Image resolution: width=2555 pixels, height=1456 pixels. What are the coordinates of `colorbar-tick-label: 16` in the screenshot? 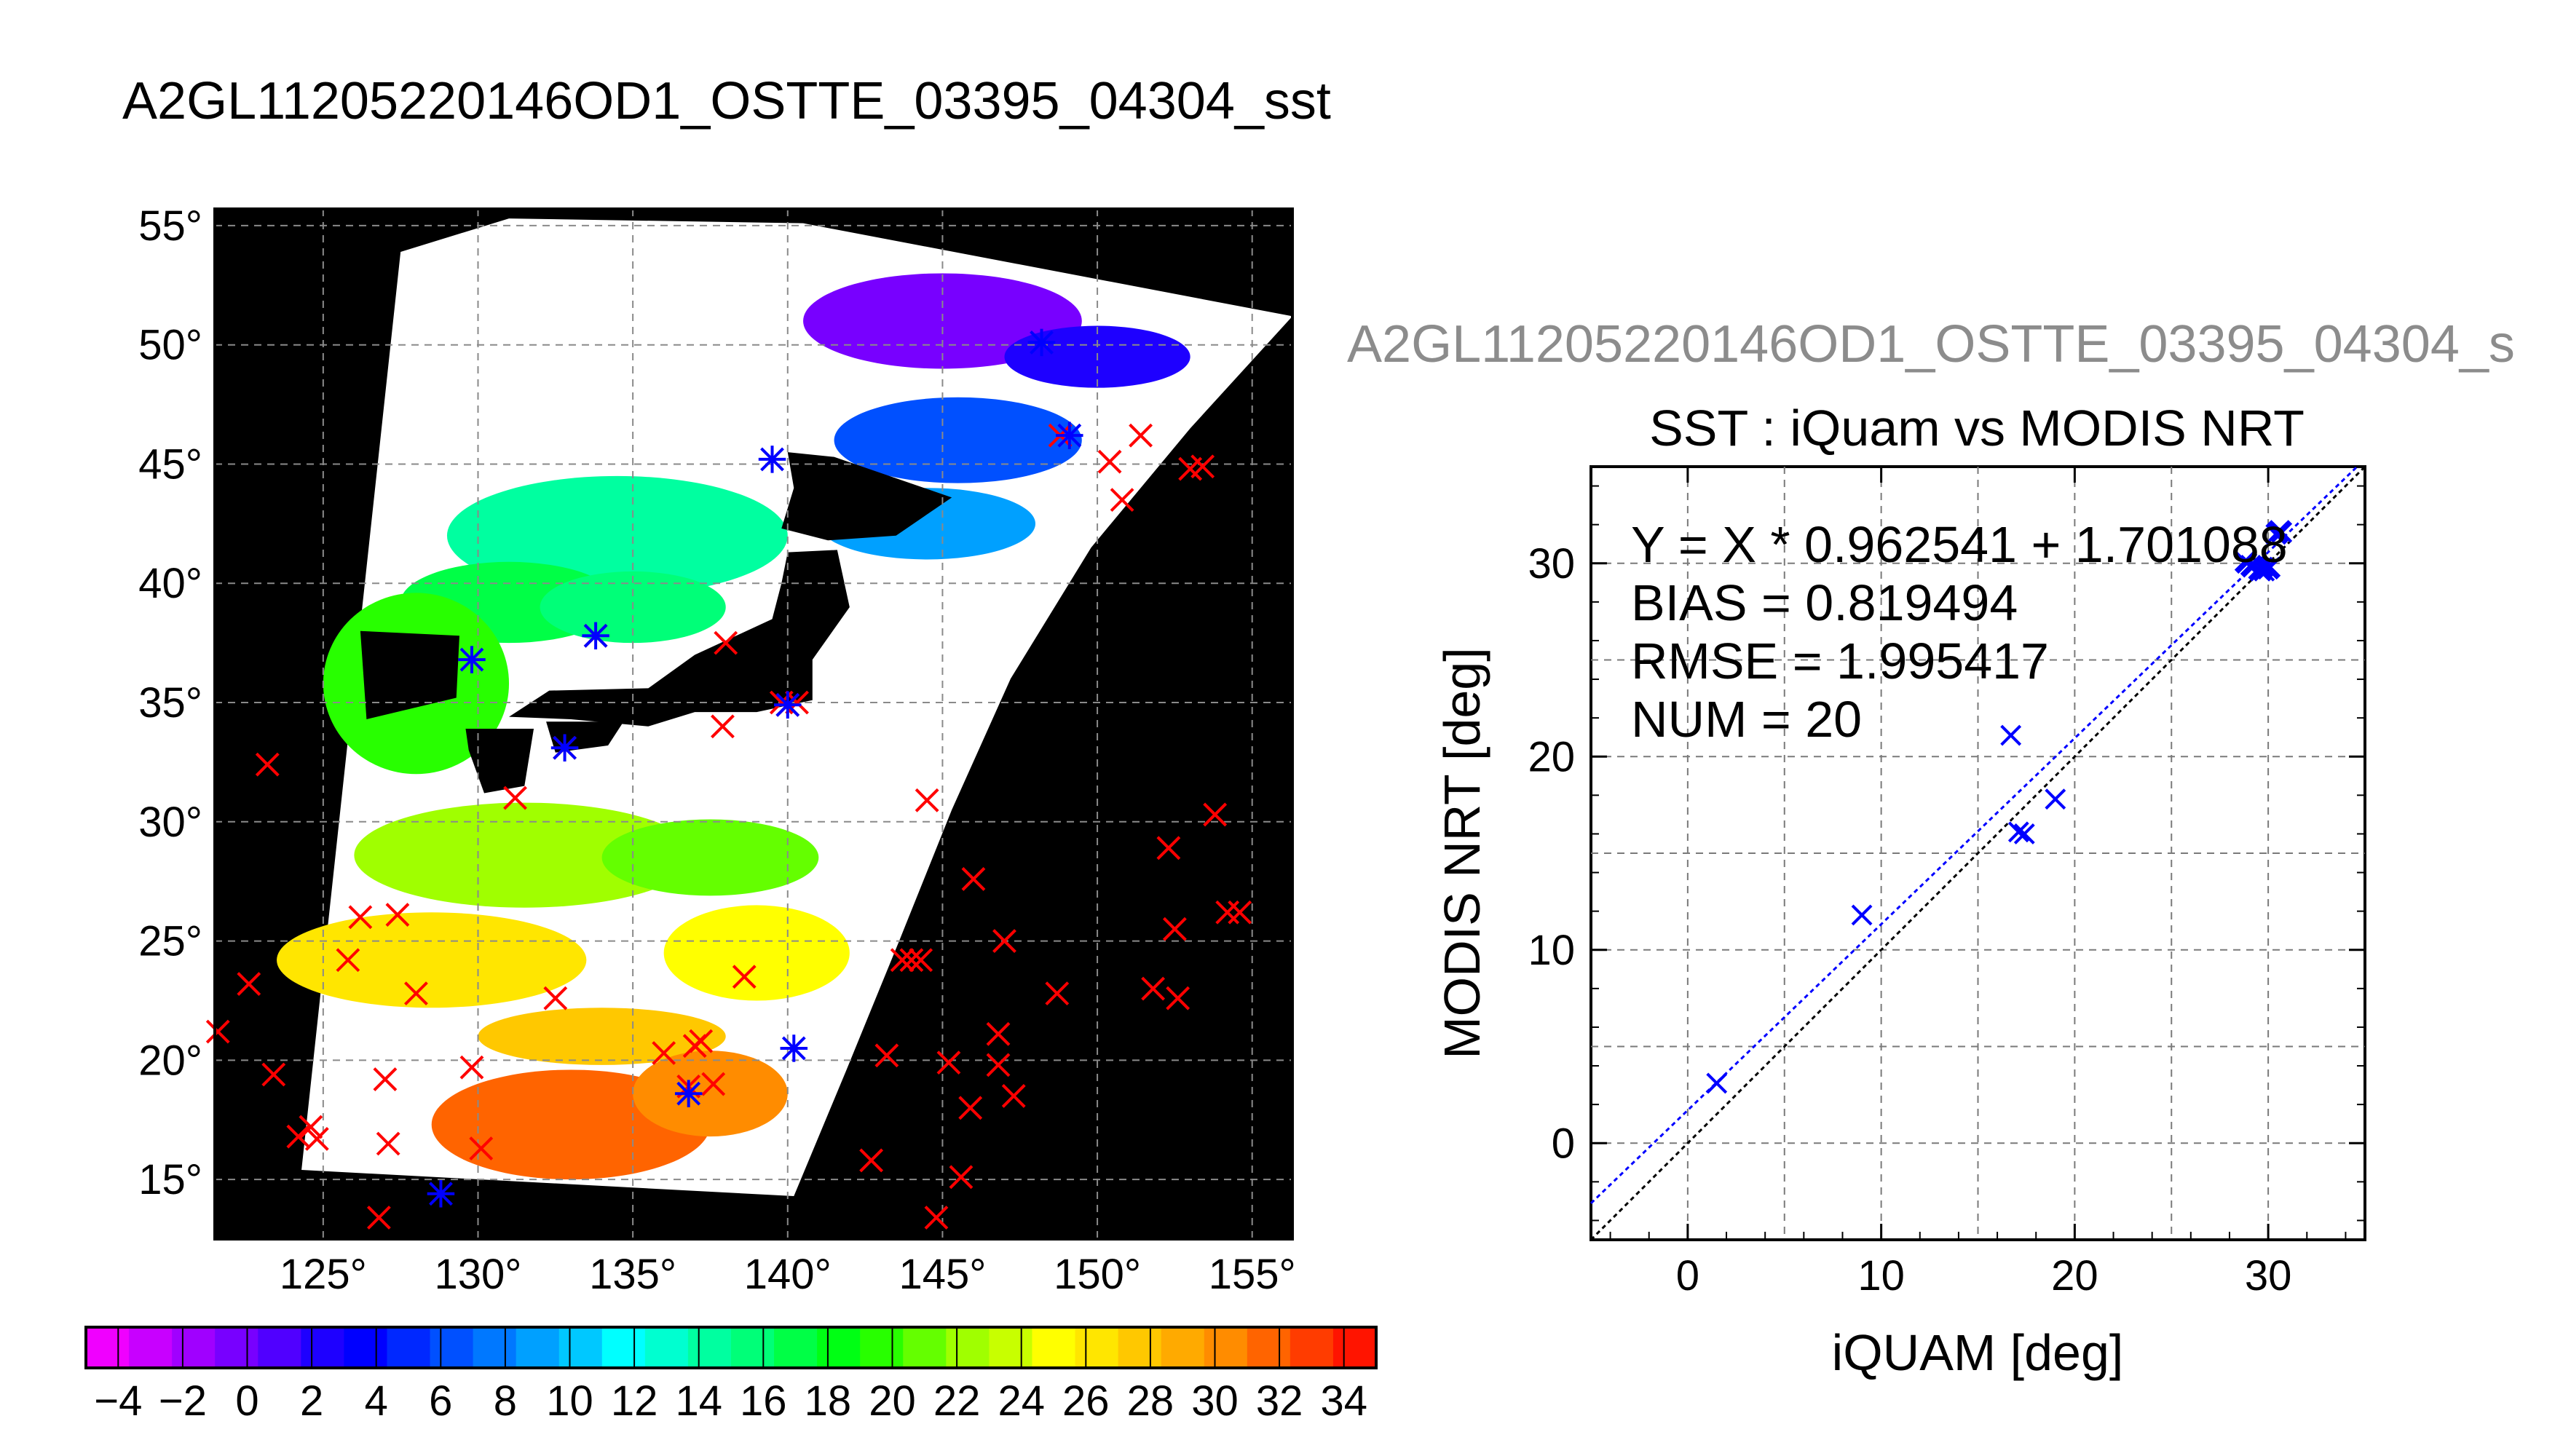 It's located at (763, 1401).